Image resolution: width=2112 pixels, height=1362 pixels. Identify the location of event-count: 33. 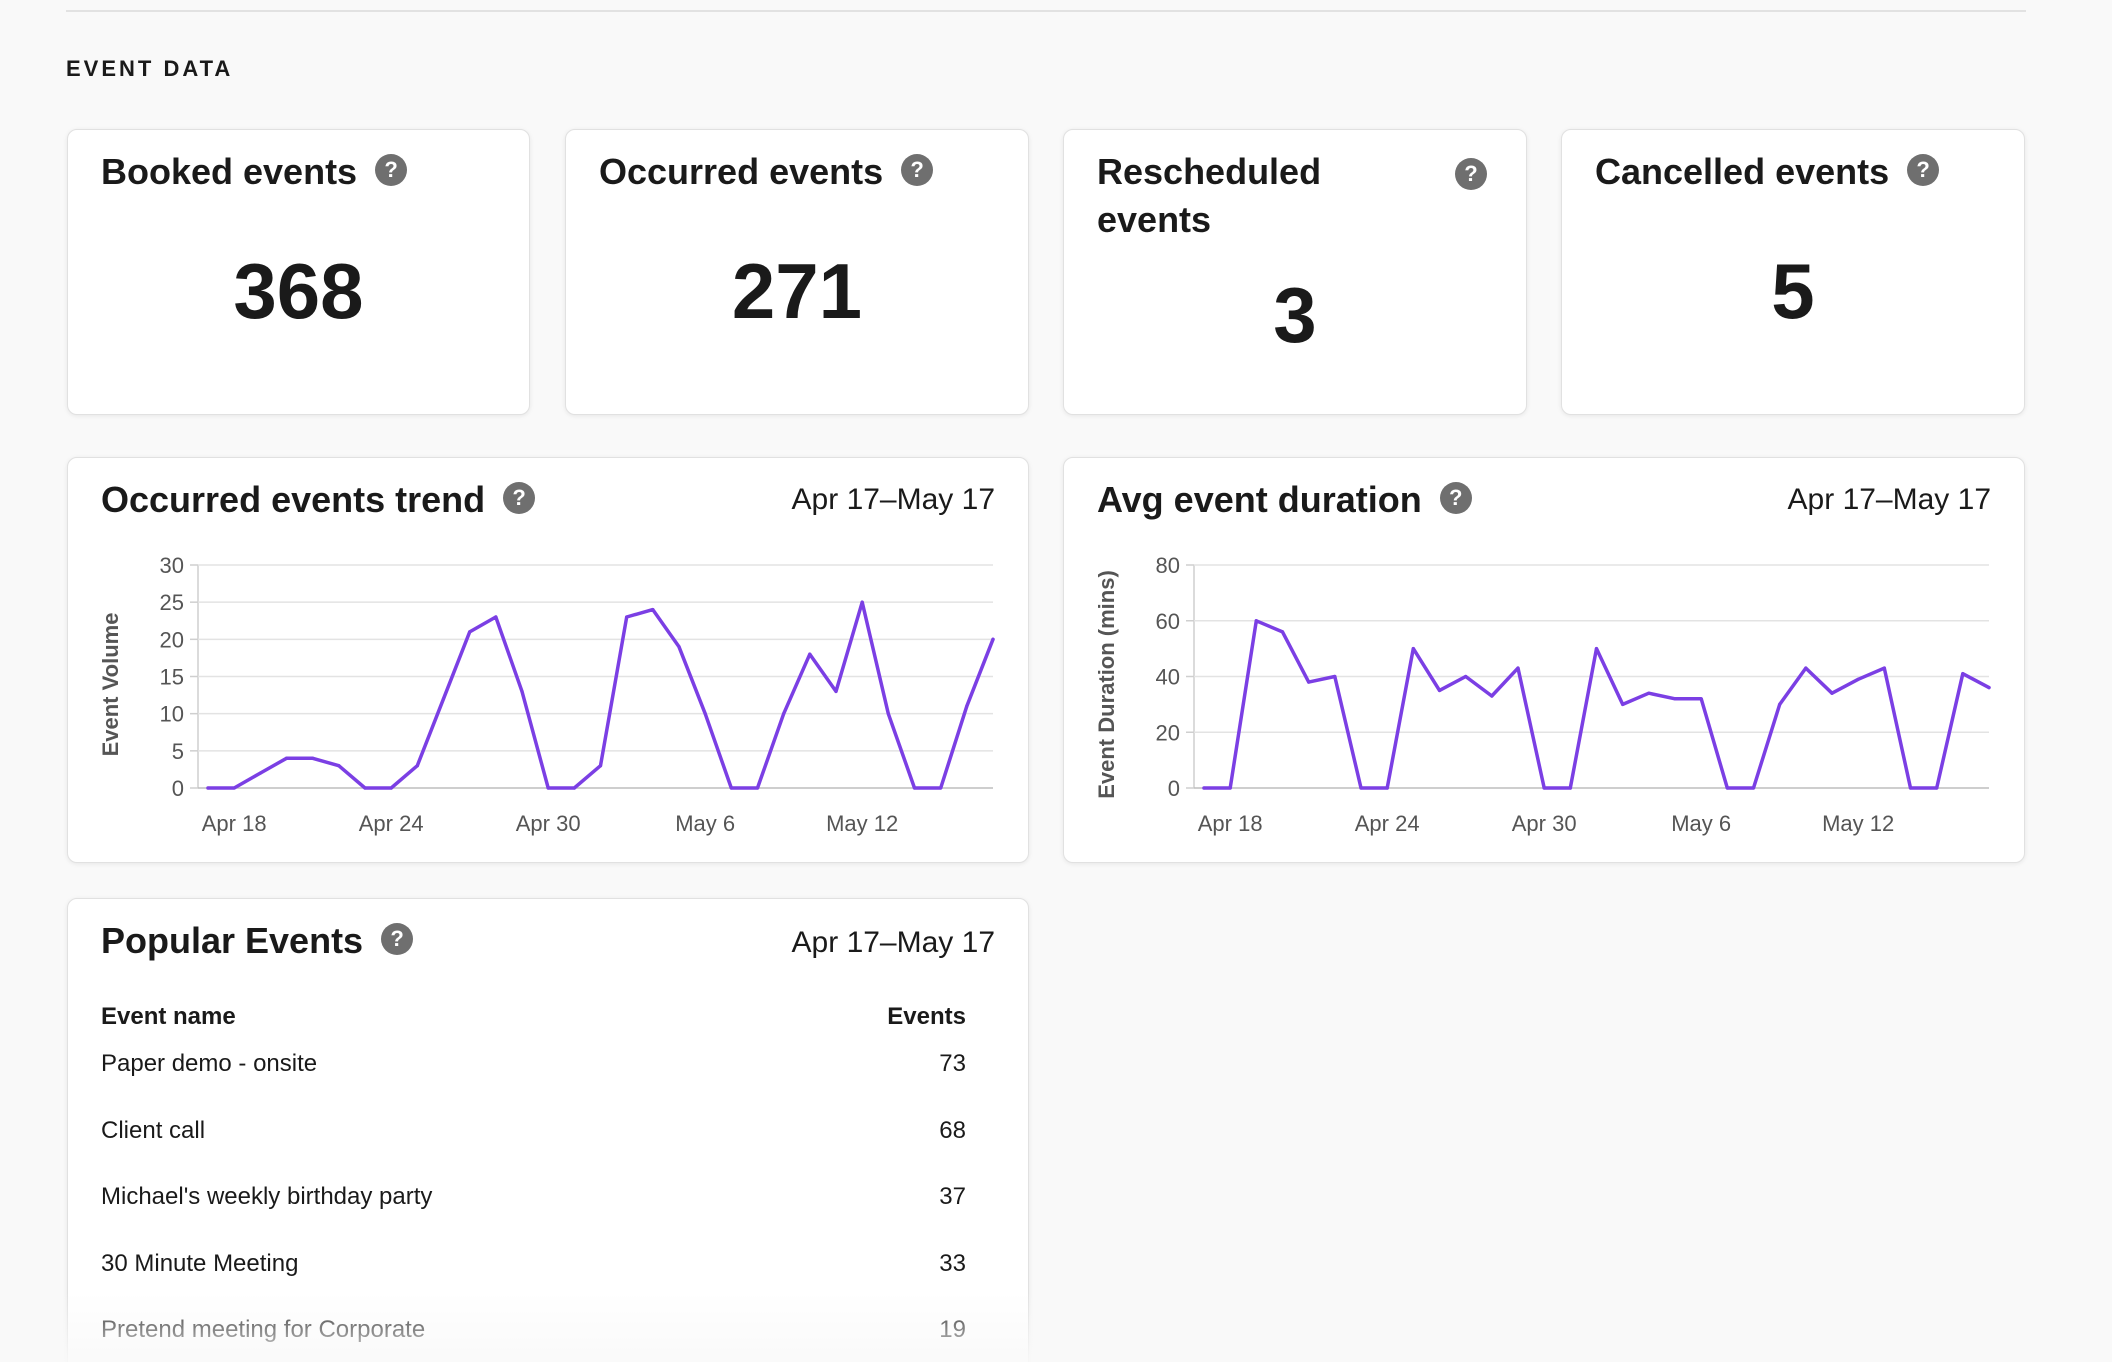
(952, 1263).